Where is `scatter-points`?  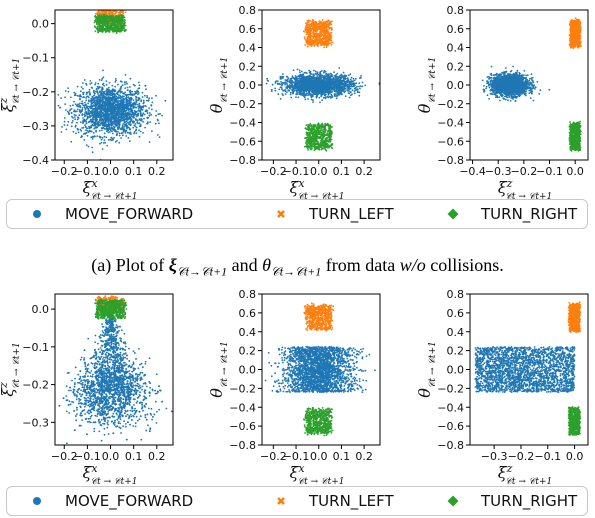
scatter-points is located at coordinates (105, 85).